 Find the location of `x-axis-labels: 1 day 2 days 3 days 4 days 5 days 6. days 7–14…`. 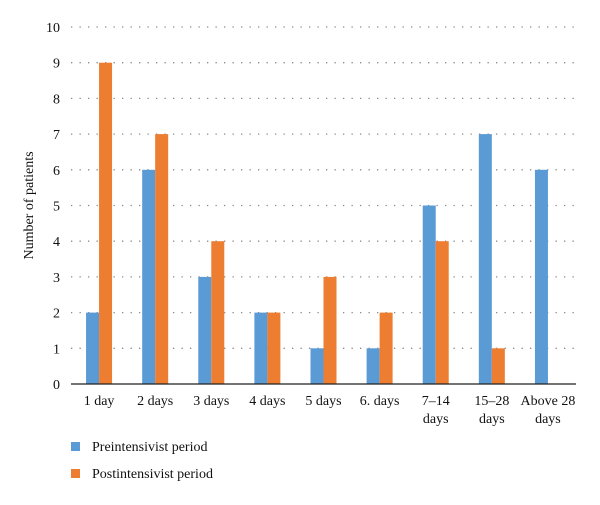

x-axis-labels: 1 day 2 days 3 days 4 days 5 days 6. days 7–14… is located at coordinates (330, 410).